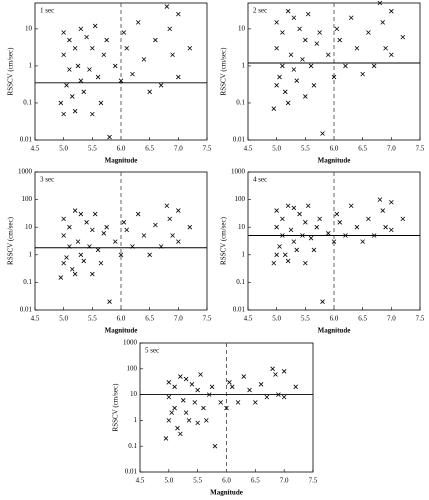 The width and height of the screenshot is (429, 500). What do you see at coordinates (47, 180) in the screenshot?
I see `panel-label: 3 sec` at bounding box center [47, 180].